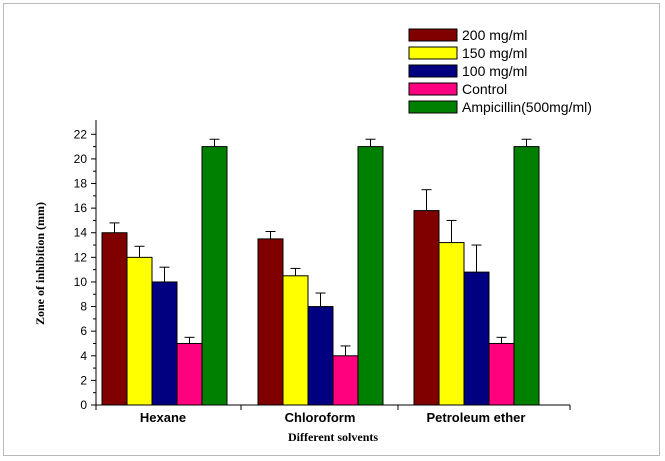 The height and width of the screenshot is (461, 665). What do you see at coordinates (527, 107) in the screenshot?
I see `legend-label: Ampicillin(500mg/ml)` at bounding box center [527, 107].